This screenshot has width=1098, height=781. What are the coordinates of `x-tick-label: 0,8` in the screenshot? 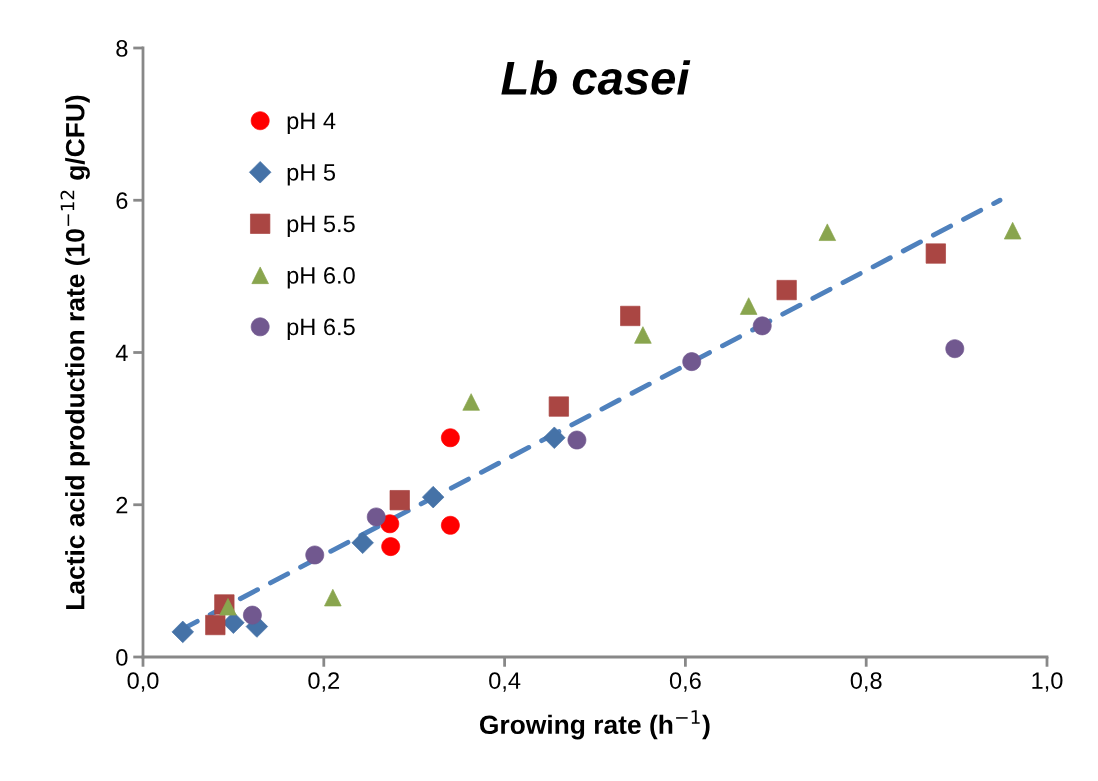 It's located at (866, 682).